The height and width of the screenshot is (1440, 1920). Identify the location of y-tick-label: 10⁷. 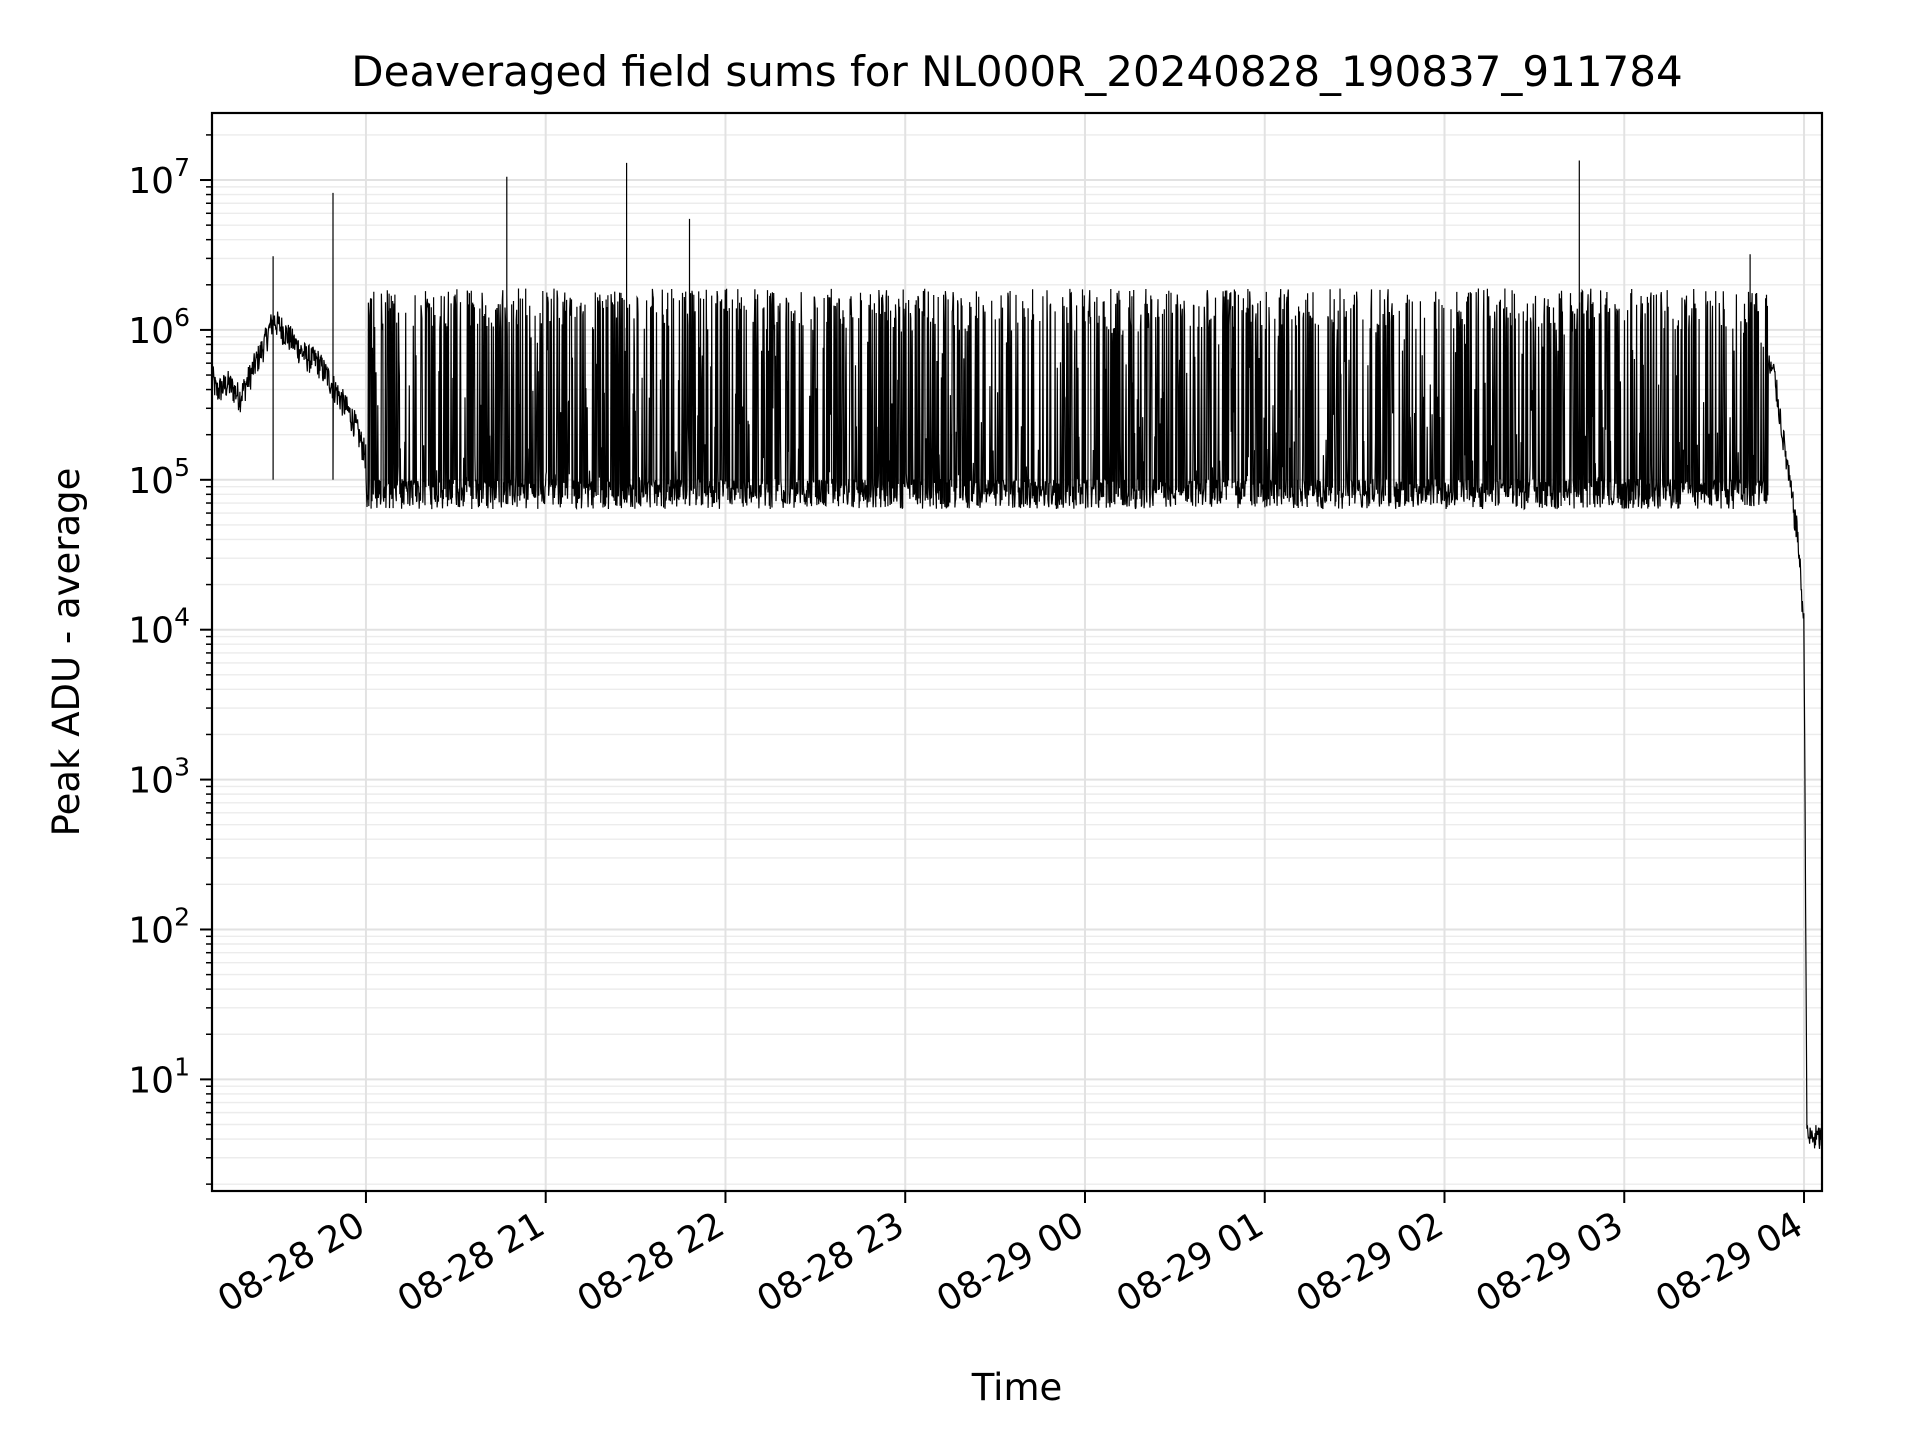
(159, 177).